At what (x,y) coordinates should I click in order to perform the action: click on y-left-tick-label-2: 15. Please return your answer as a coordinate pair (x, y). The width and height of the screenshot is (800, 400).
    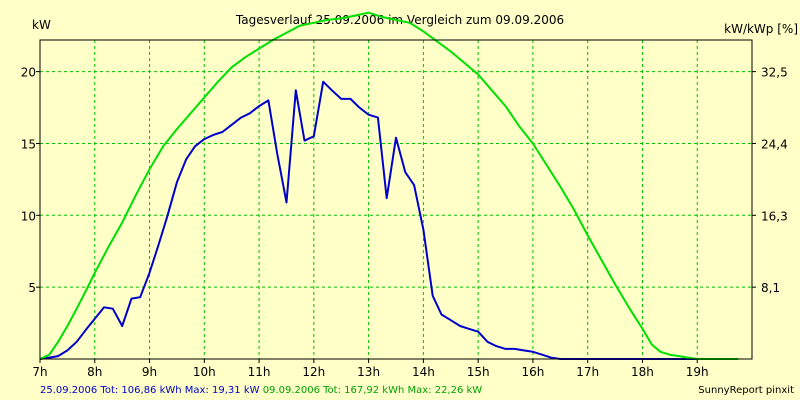
    Looking at the image, I should click on (28, 144).